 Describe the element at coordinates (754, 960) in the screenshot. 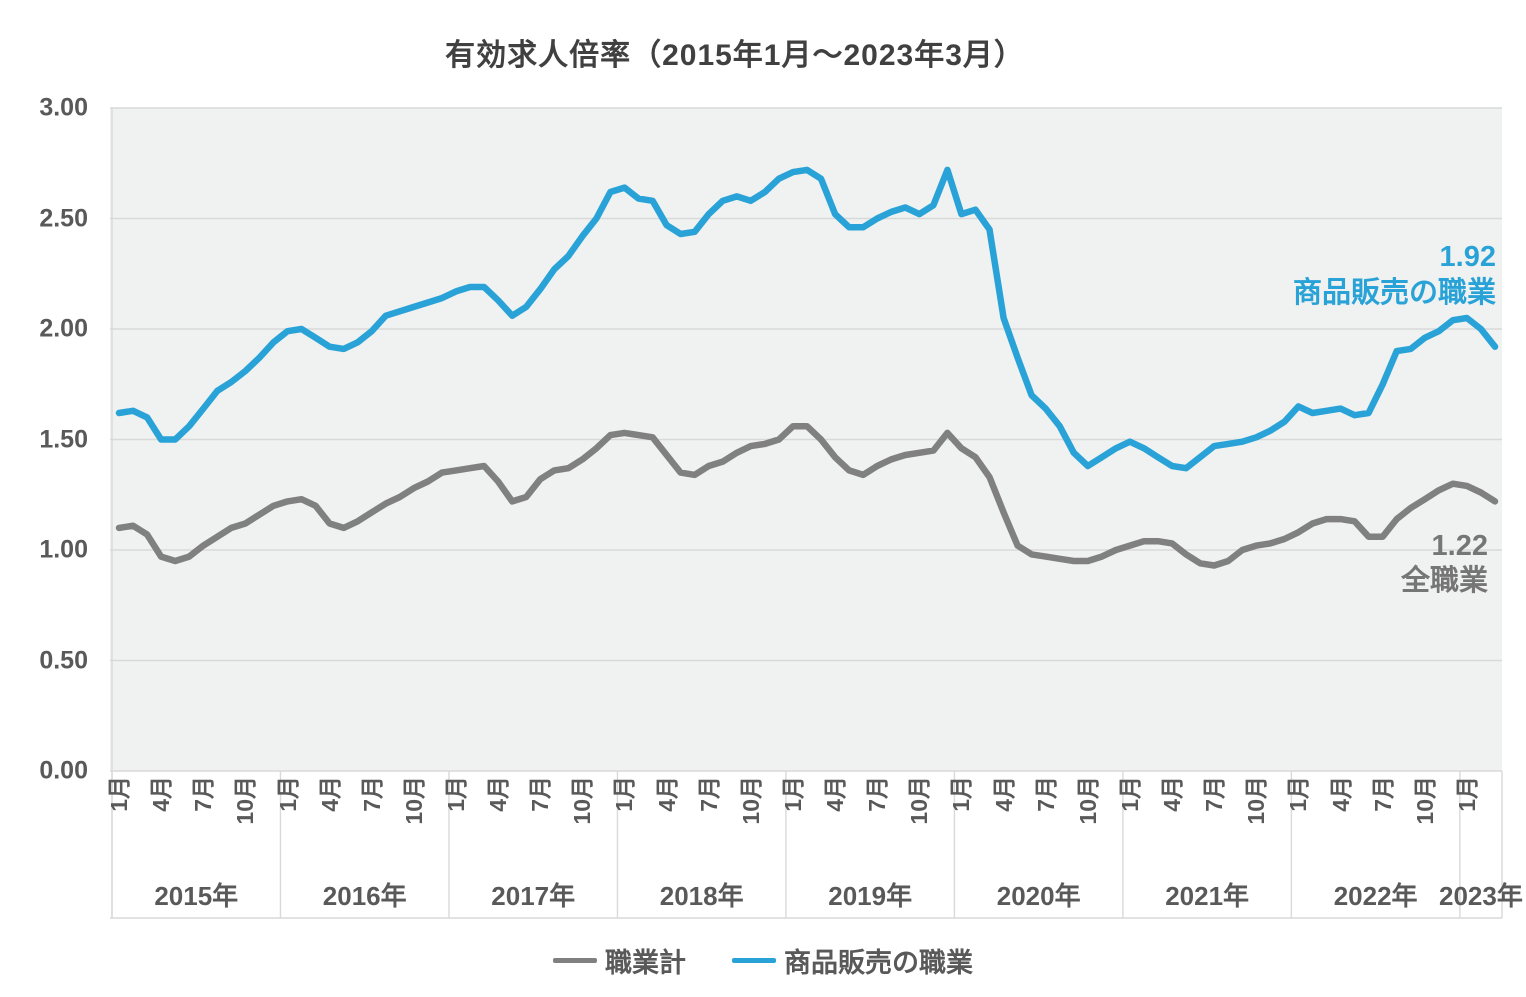

I see `sales-line-swatch` at that location.